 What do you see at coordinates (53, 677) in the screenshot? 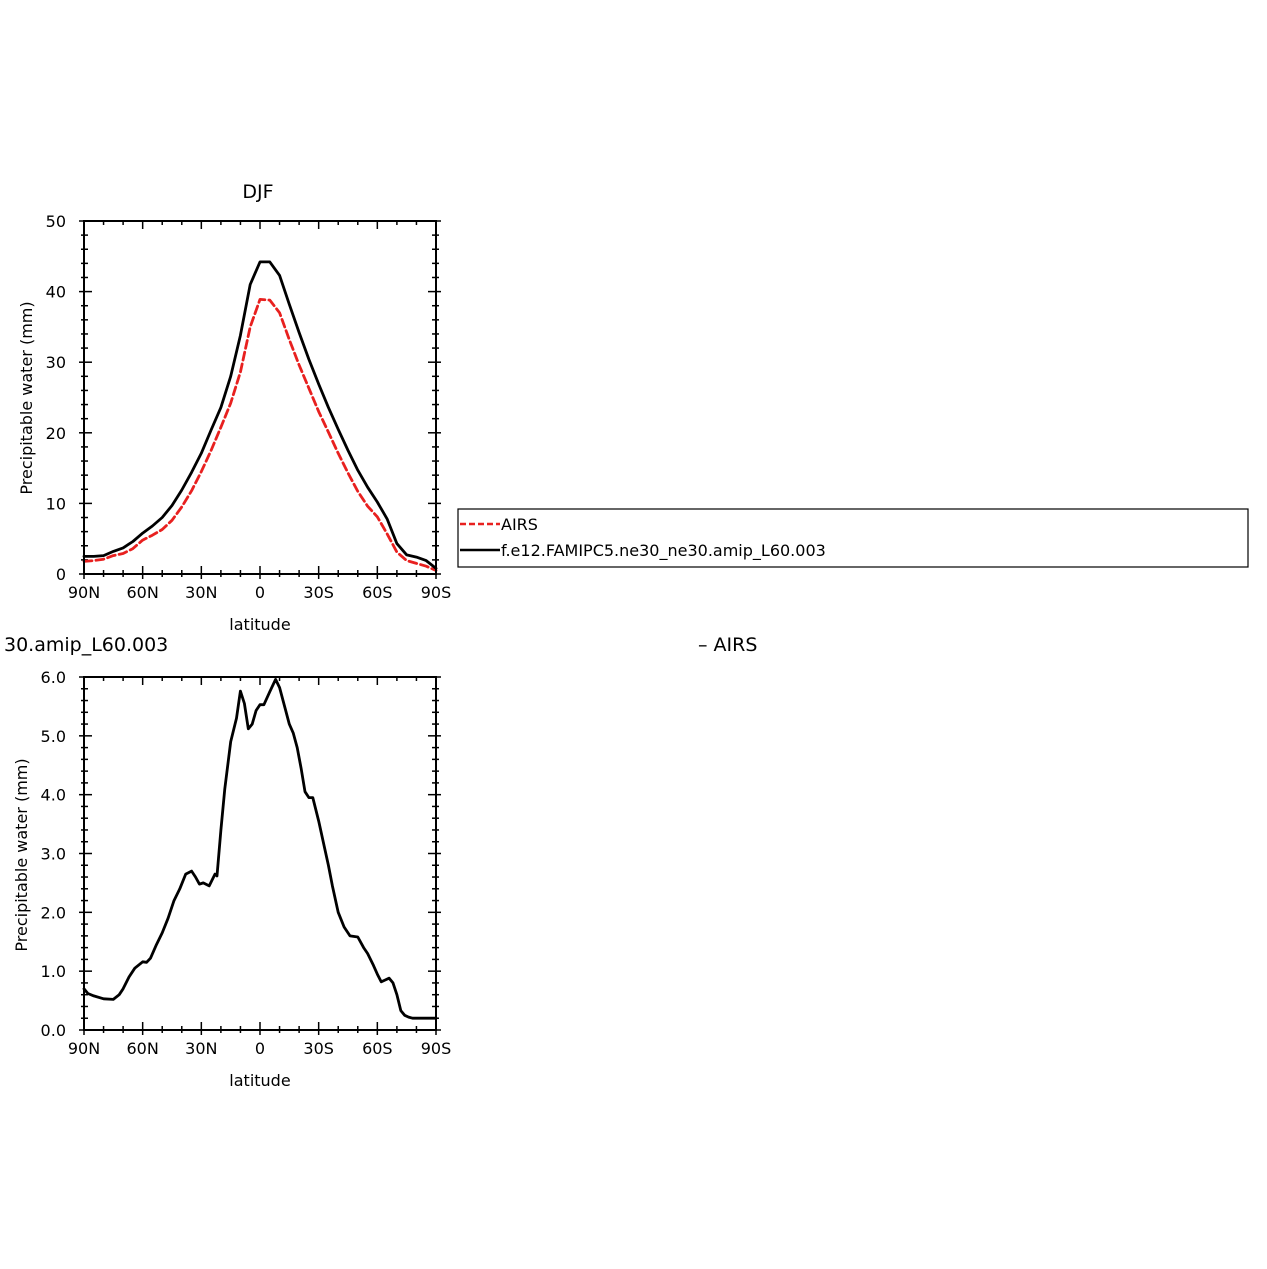
I see `y-tick-label: 6.0` at bounding box center [53, 677].